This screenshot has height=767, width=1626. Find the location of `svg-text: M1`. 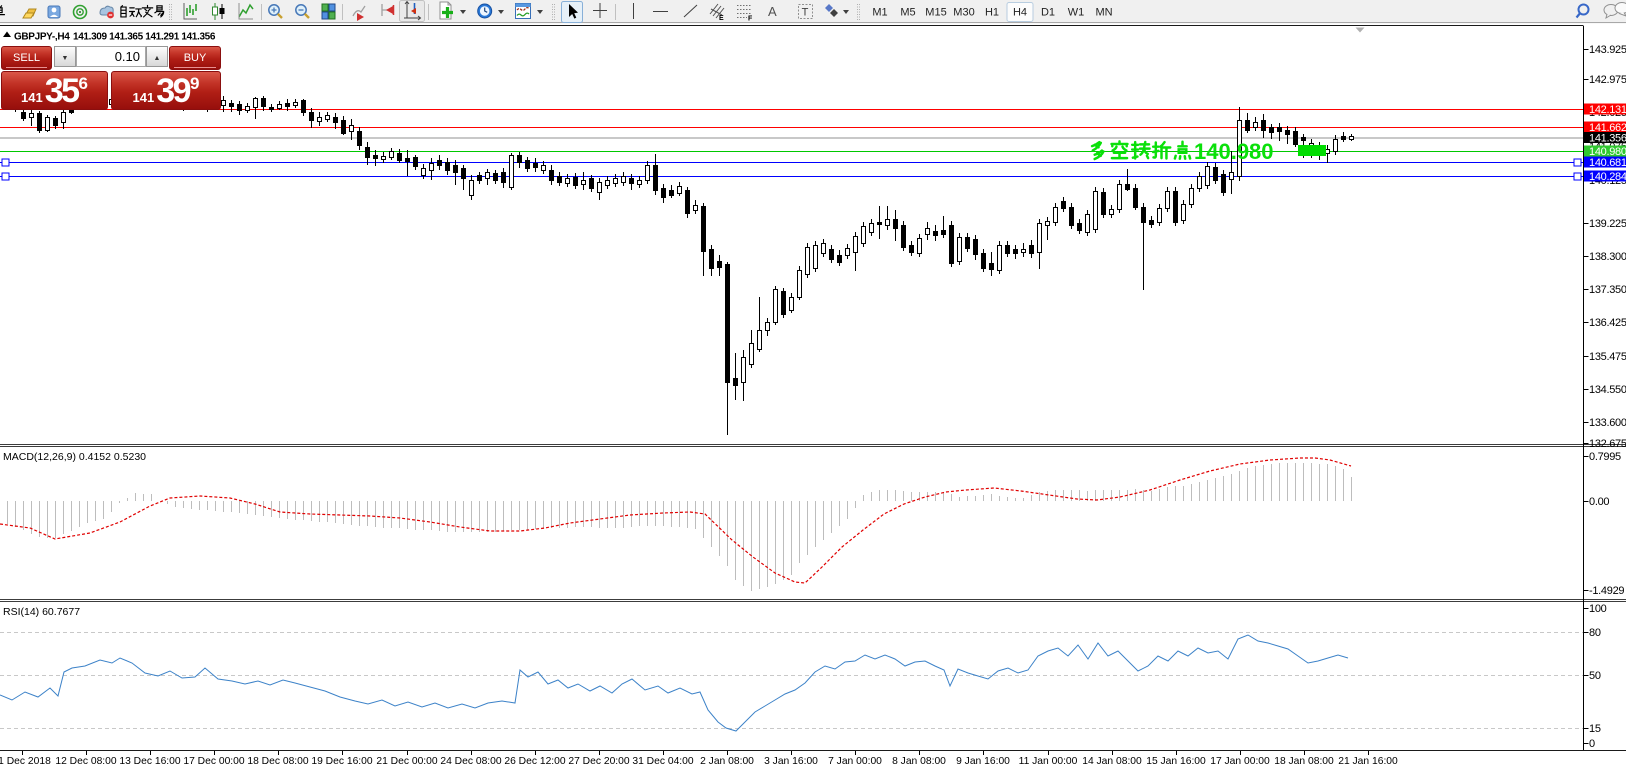

svg-text: M1 is located at coordinates (879, 13).